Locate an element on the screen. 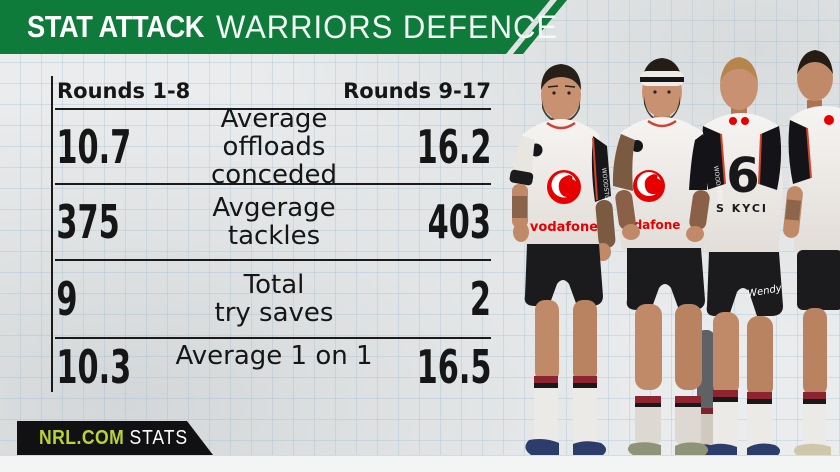  column-header-right: Rounds 9-17 is located at coordinates (417, 91).